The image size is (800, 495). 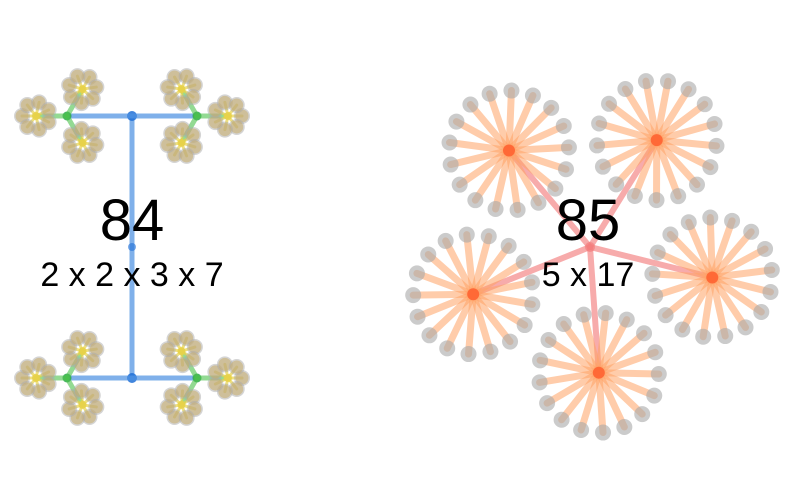 What do you see at coordinates (590, 247) in the screenshot?
I see `center-node` at bounding box center [590, 247].